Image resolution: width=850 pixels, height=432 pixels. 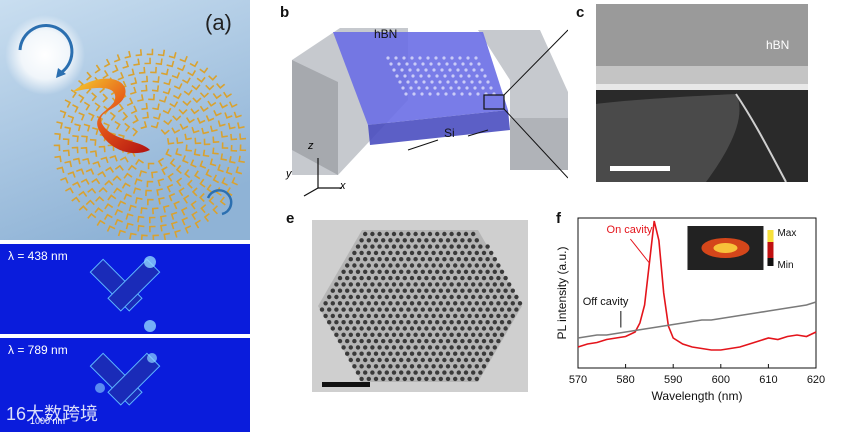 I want to click on small-rotation-arrow-icon, so click(x=219, y=202).